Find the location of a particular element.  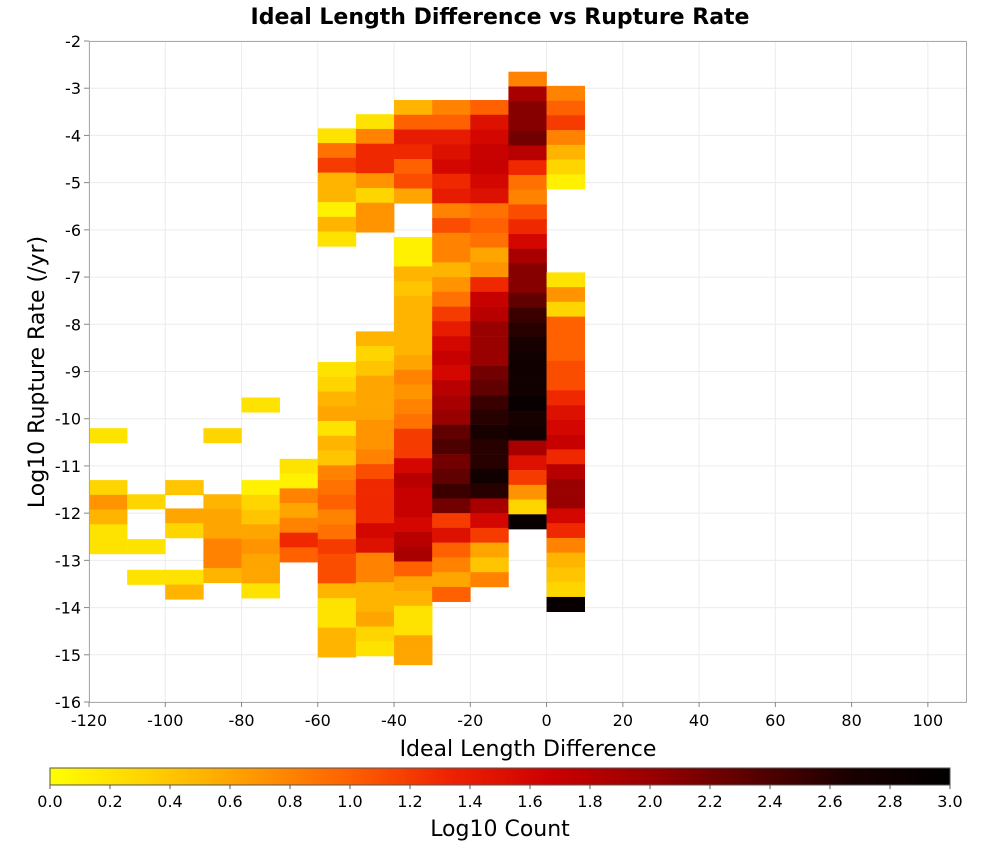

y-tick-label: -8 is located at coordinates (73, 324).